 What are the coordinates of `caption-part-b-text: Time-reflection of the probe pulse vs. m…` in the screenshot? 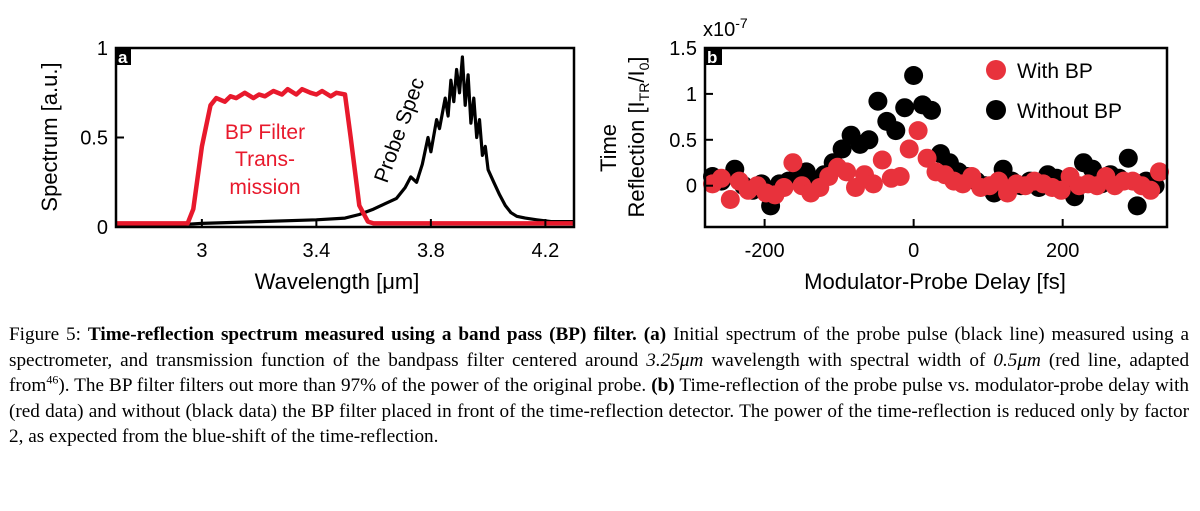 It's located at (599, 411).